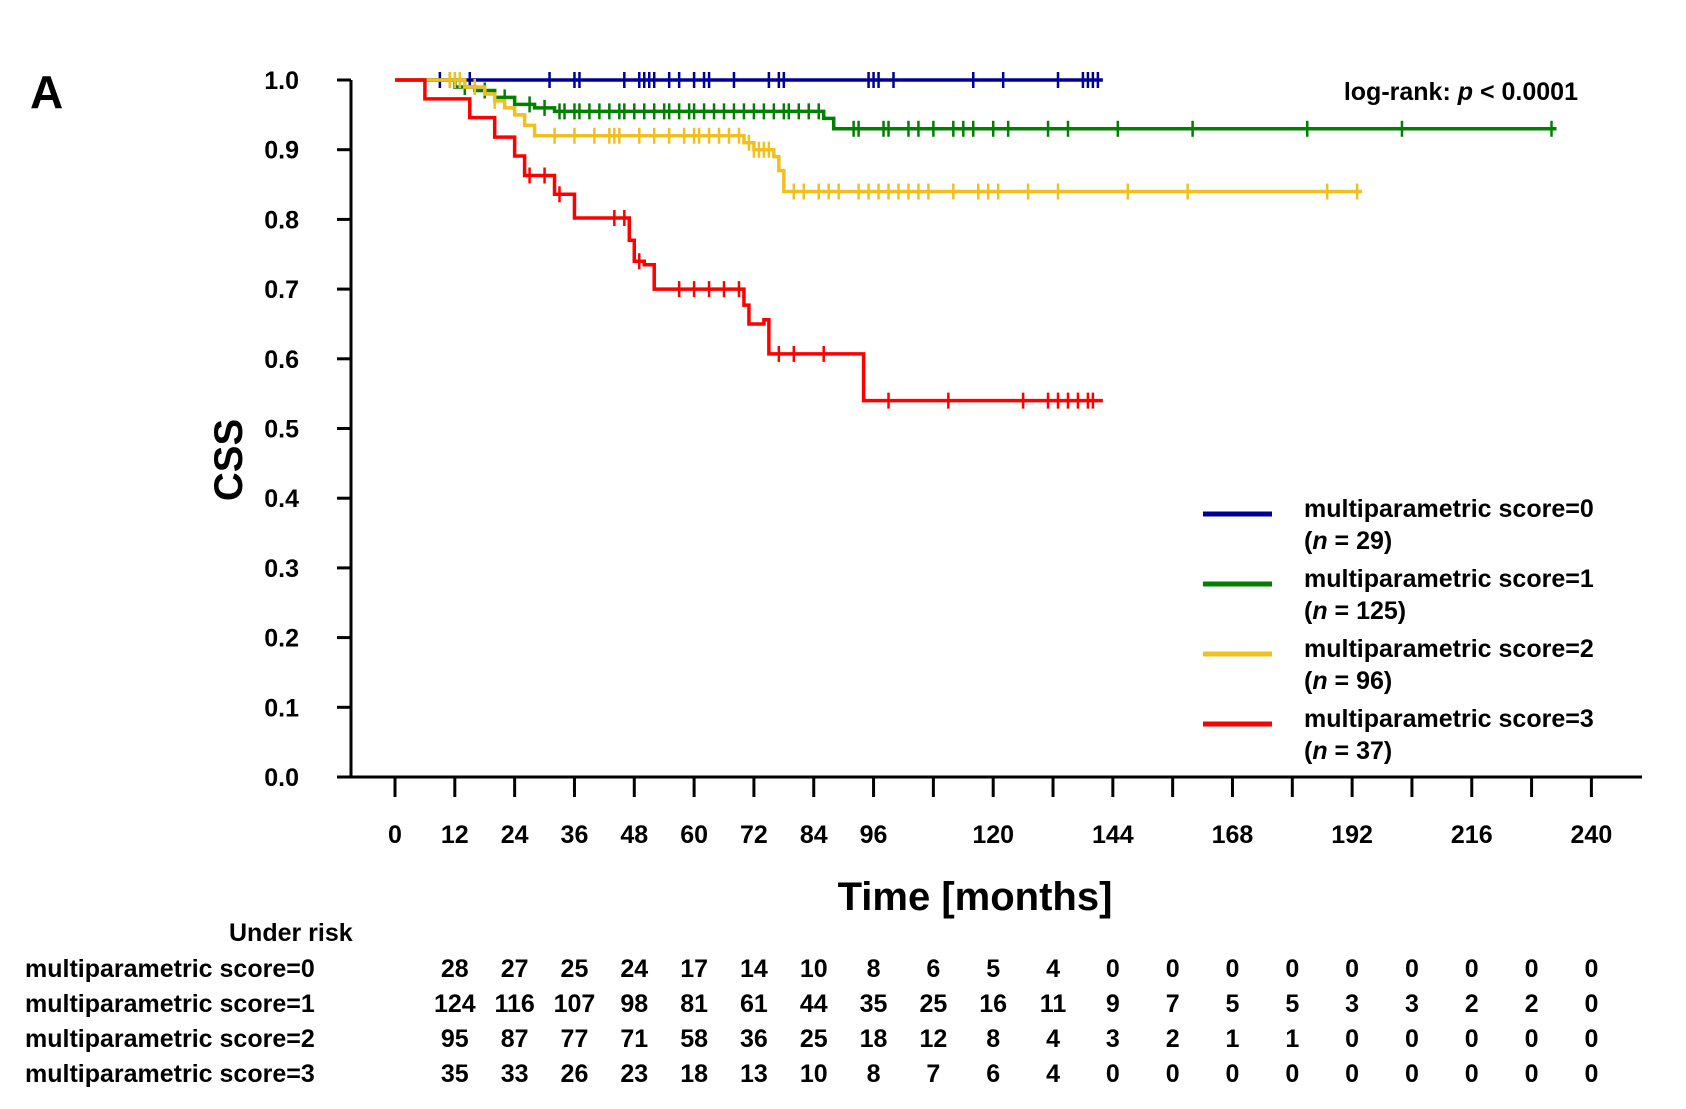  Describe the element at coordinates (515, 969) in the screenshot. I see `risk-value: 27` at that location.